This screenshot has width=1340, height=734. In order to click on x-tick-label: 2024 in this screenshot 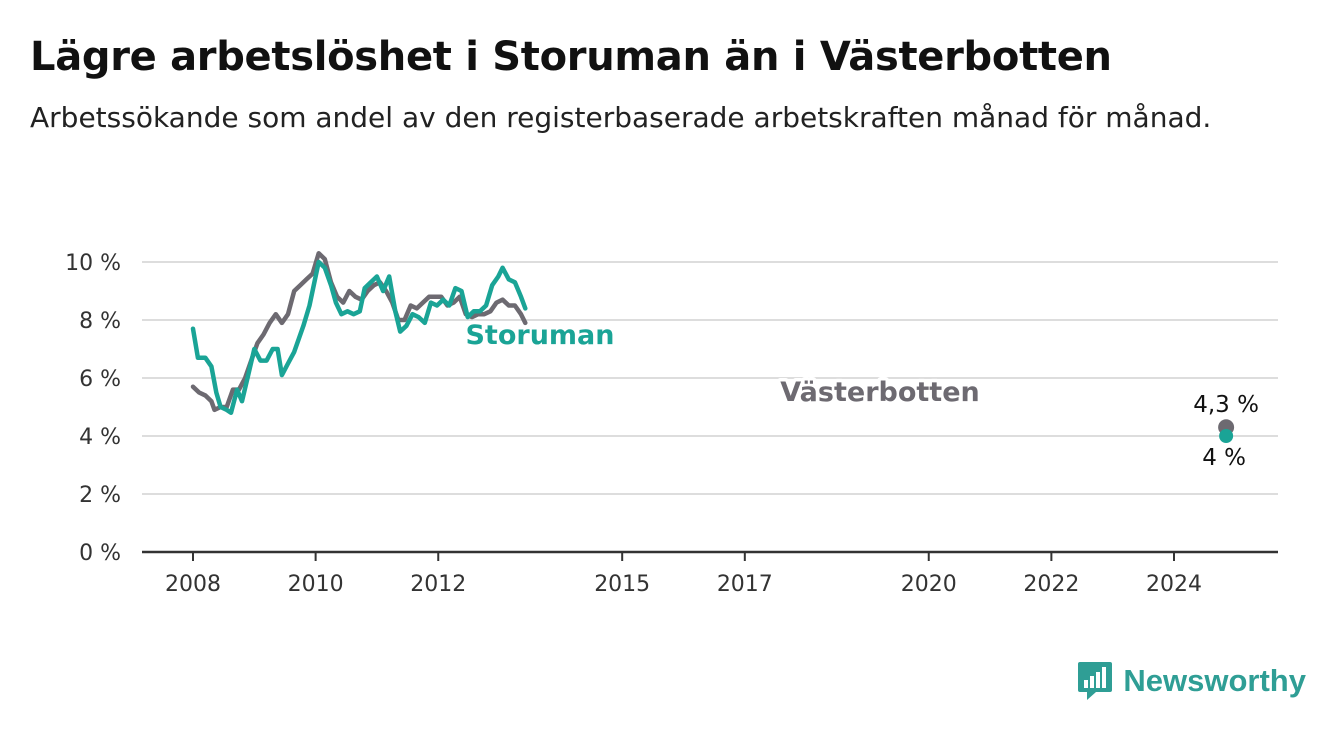, I will do `click(1174, 584)`.